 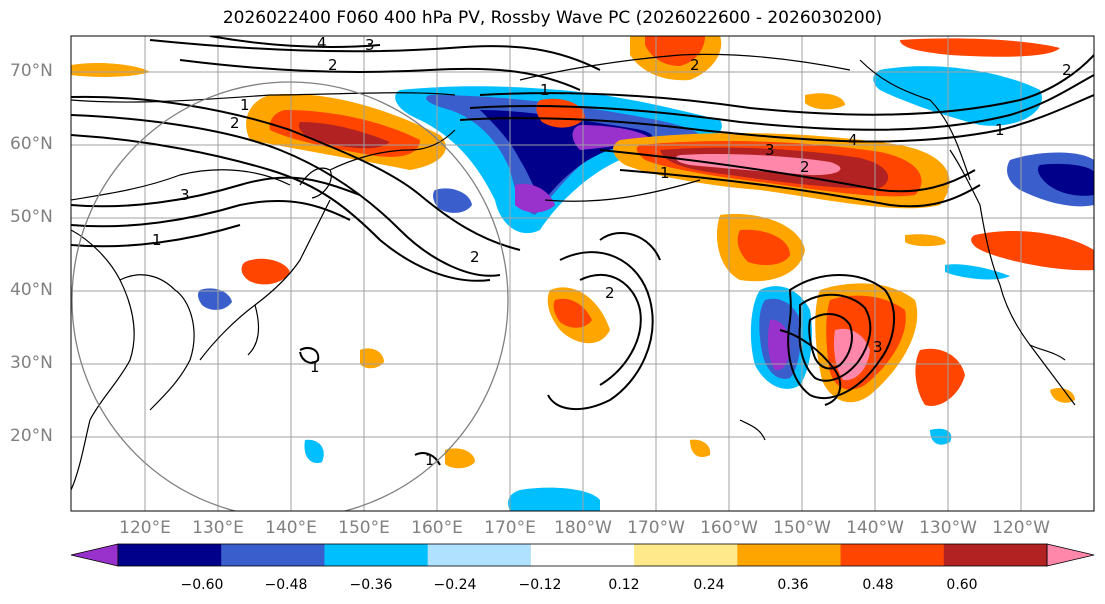 What do you see at coordinates (802, 528) in the screenshot?
I see `lon-label: 150°W` at bounding box center [802, 528].